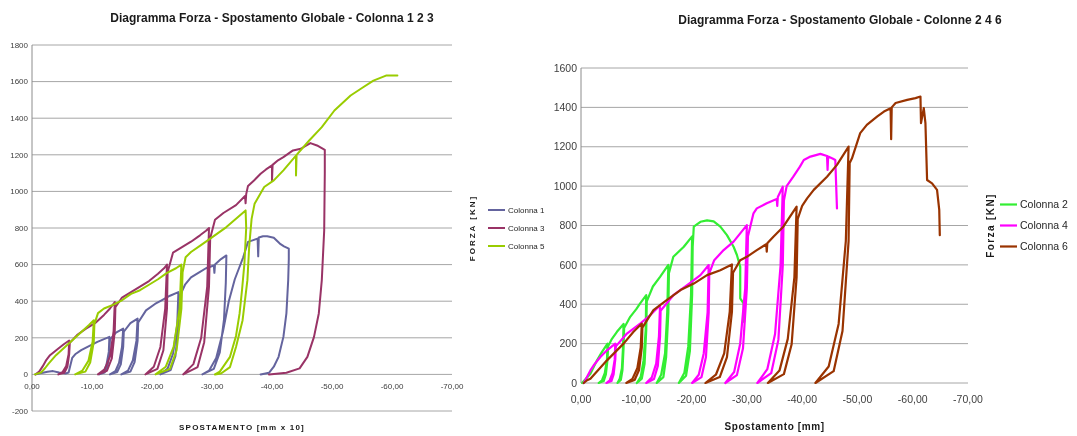  Describe the element at coordinates (527, 228) in the screenshot. I see `legend-label: Colonna 3` at that location.